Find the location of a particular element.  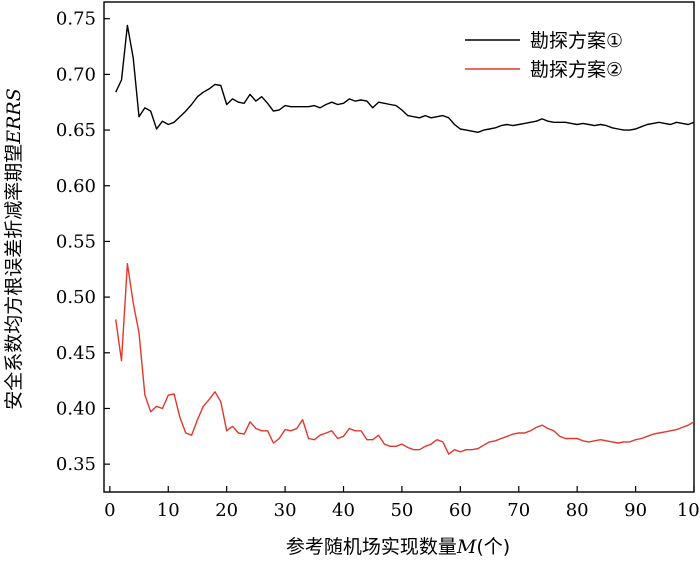

y-tick-labels: 0.35 0.40 0.45 0.50 0.55 0.60 0.65 0.70 0.75 is located at coordinates (76, 242).